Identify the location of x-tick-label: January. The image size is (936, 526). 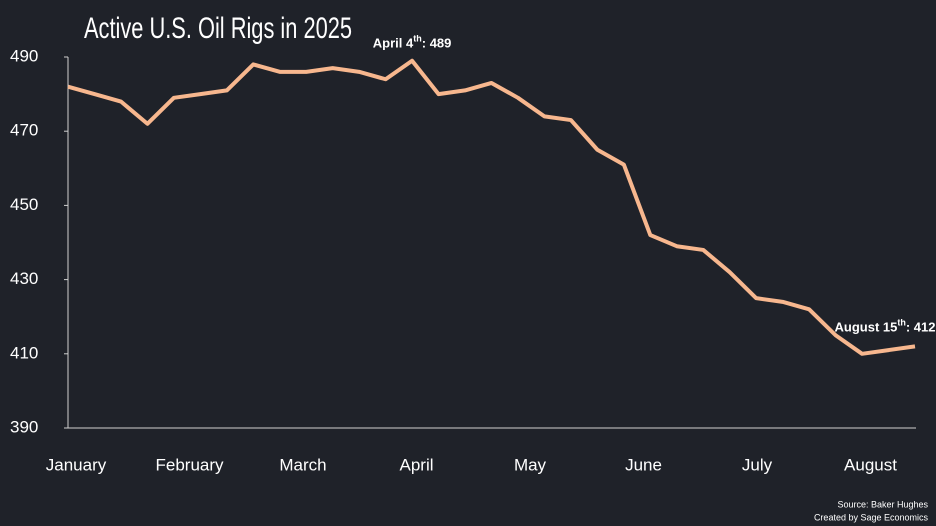
(76, 464).